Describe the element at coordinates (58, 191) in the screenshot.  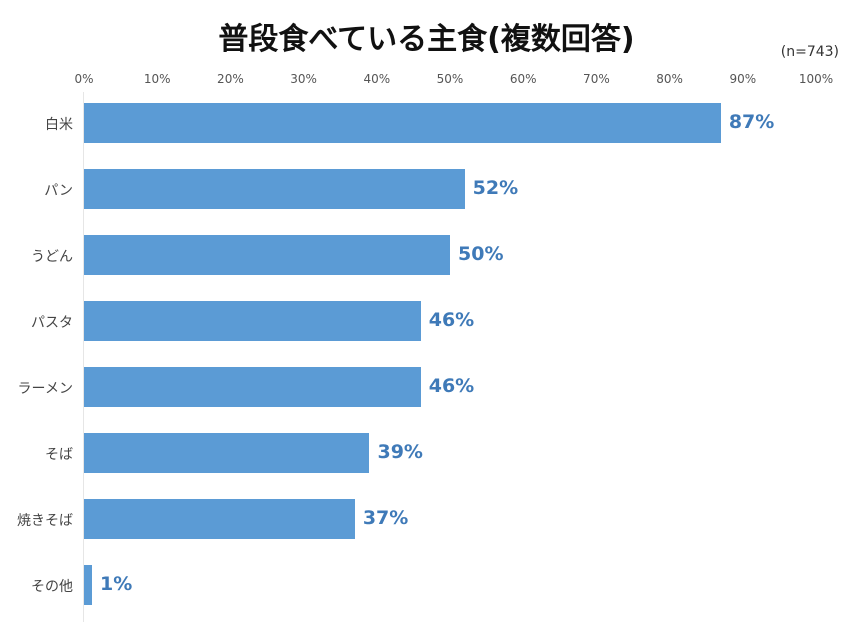
I see `category-label: パン` at that location.